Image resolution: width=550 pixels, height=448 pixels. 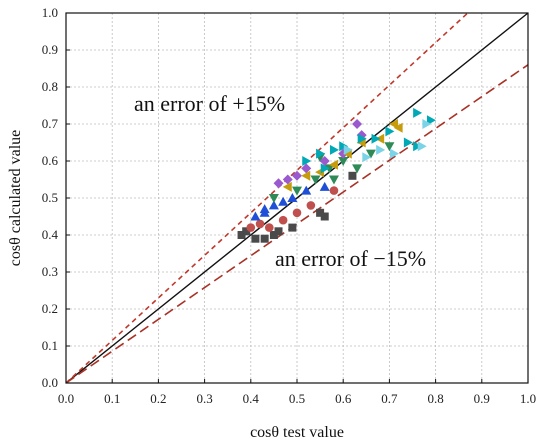 I want to click on x-tick-label: 0.9, so click(x=482, y=398).